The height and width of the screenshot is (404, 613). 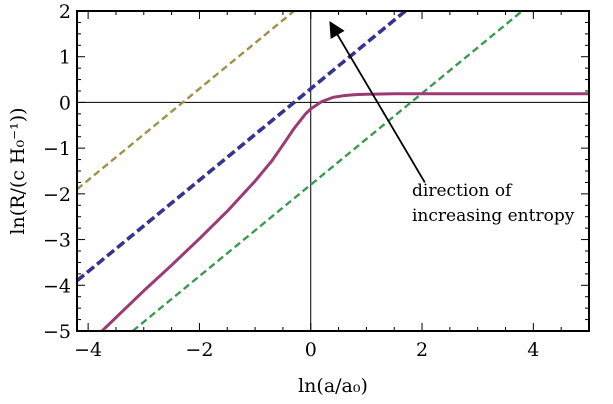 I want to click on y-tick-label: −3, so click(x=57, y=241).